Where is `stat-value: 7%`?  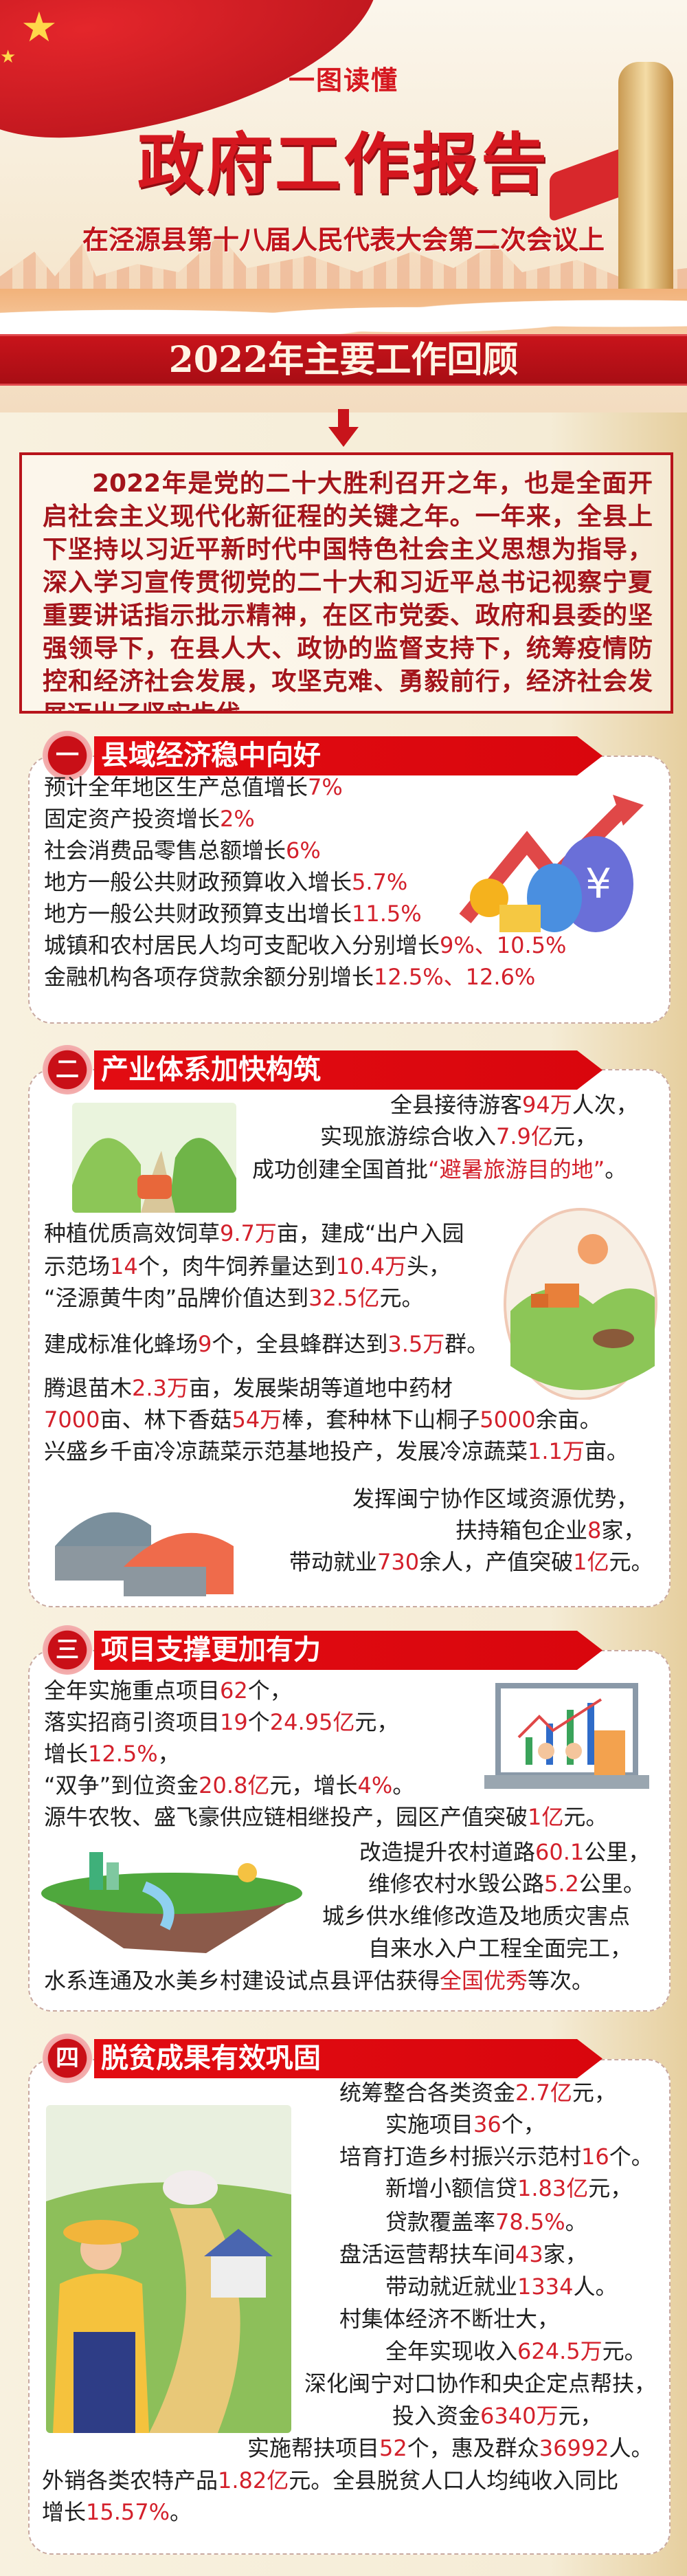
stat-value: 7% is located at coordinates (326, 787).